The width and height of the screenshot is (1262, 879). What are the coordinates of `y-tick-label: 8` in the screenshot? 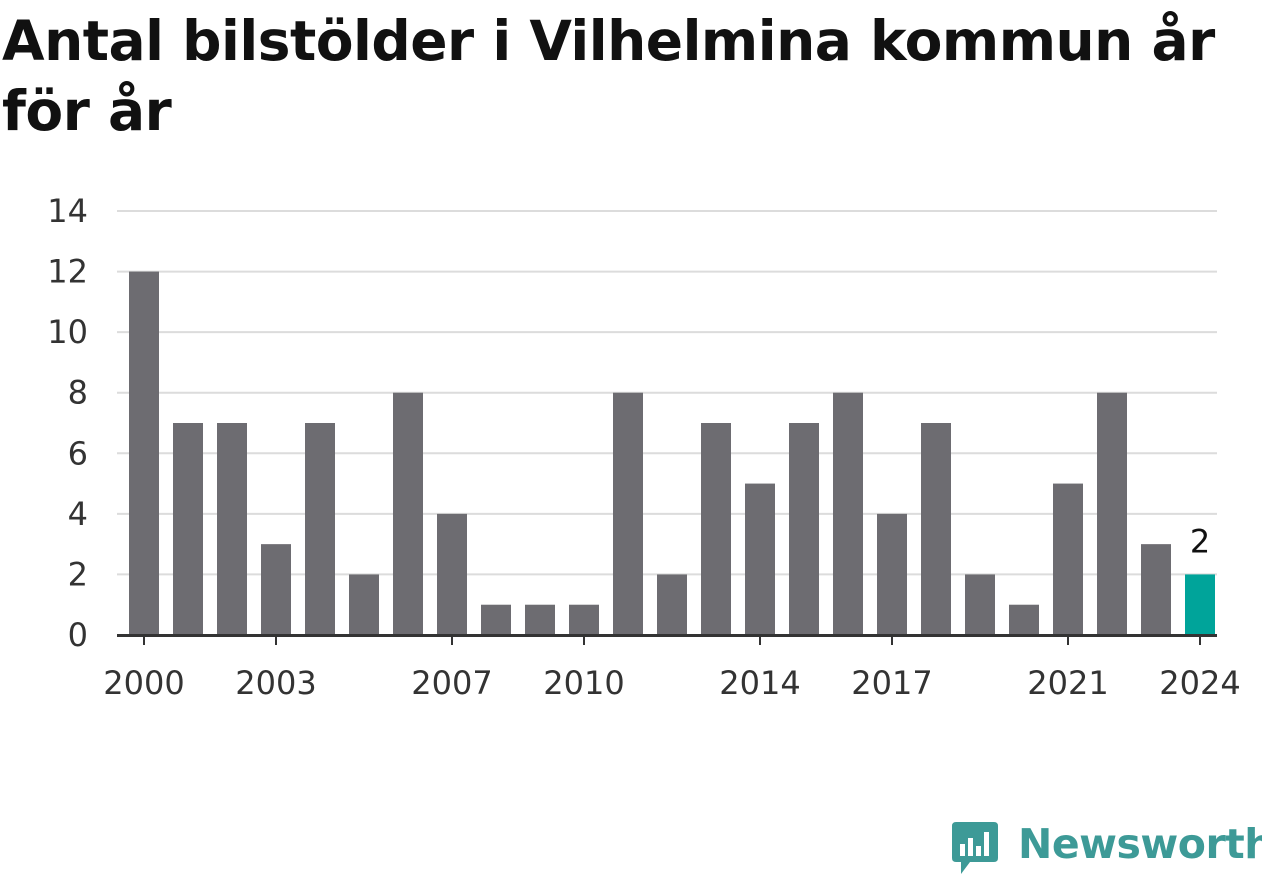 It's located at (78, 393).